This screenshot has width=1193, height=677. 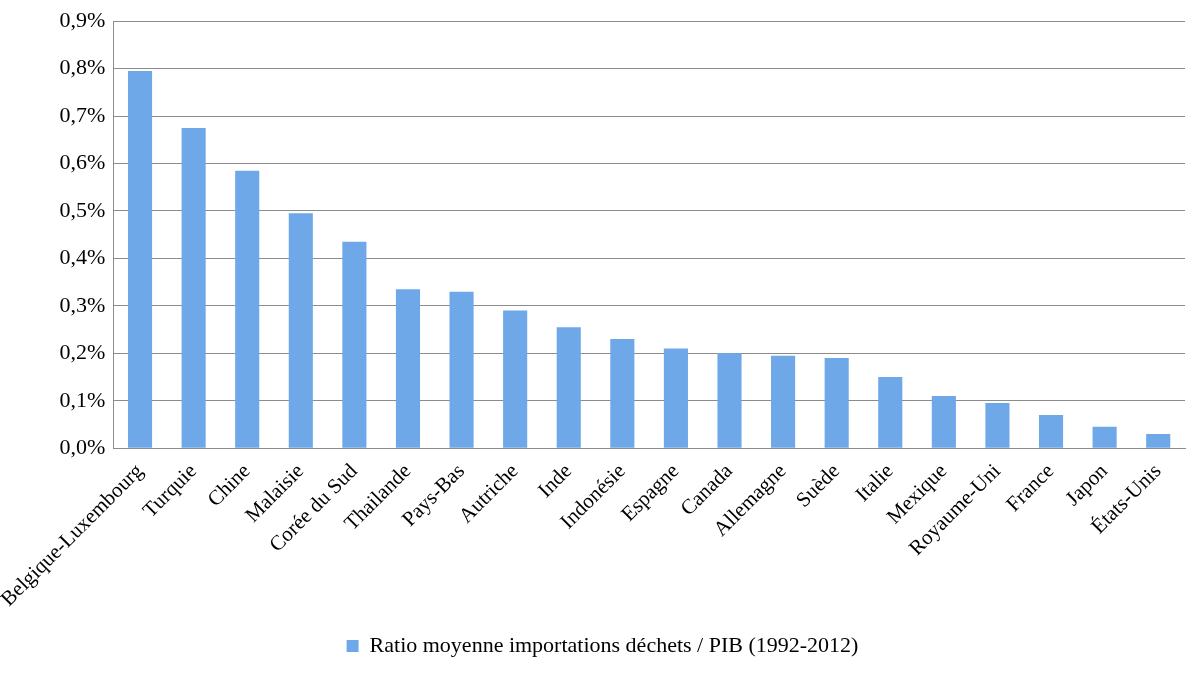 What do you see at coordinates (82, 446) in the screenshot?
I see `y-tick-label: 0,0%` at bounding box center [82, 446].